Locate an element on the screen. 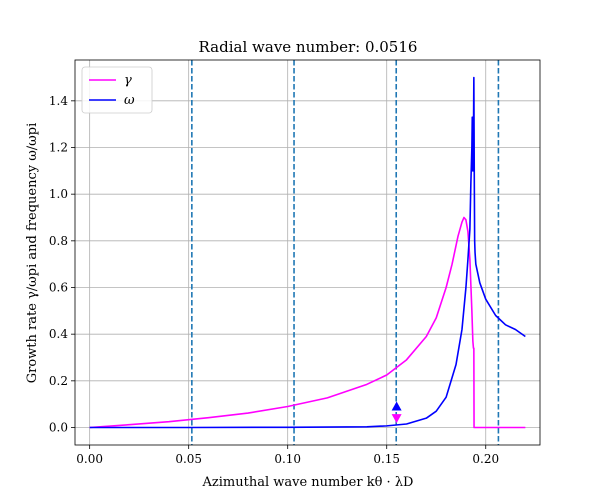 Image resolution: width=600 pixels, height=500 pixels. y-tick-label: 1.0 is located at coordinates (58, 194).